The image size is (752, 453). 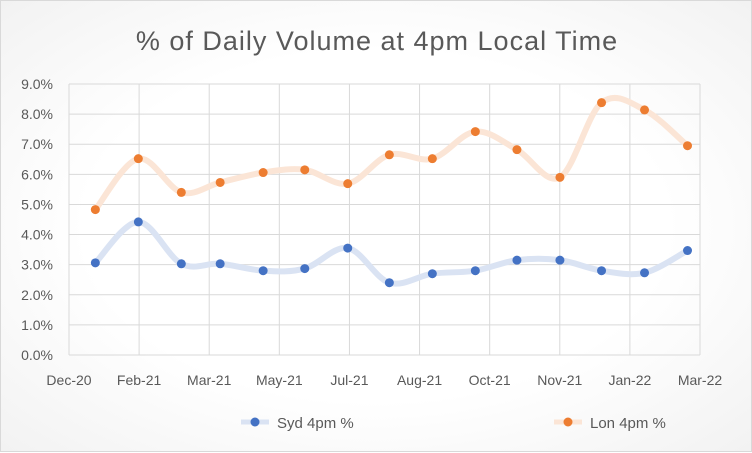 I want to click on x-tick-label: Nov-21, so click(x=559, y=380).